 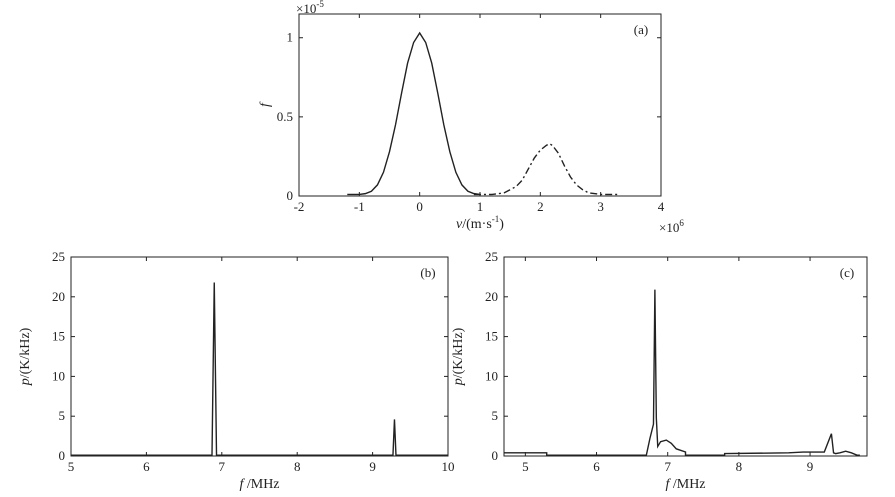 I want to click on y-multiplier: ×10⁻⁵, so click(x=310, y=8).